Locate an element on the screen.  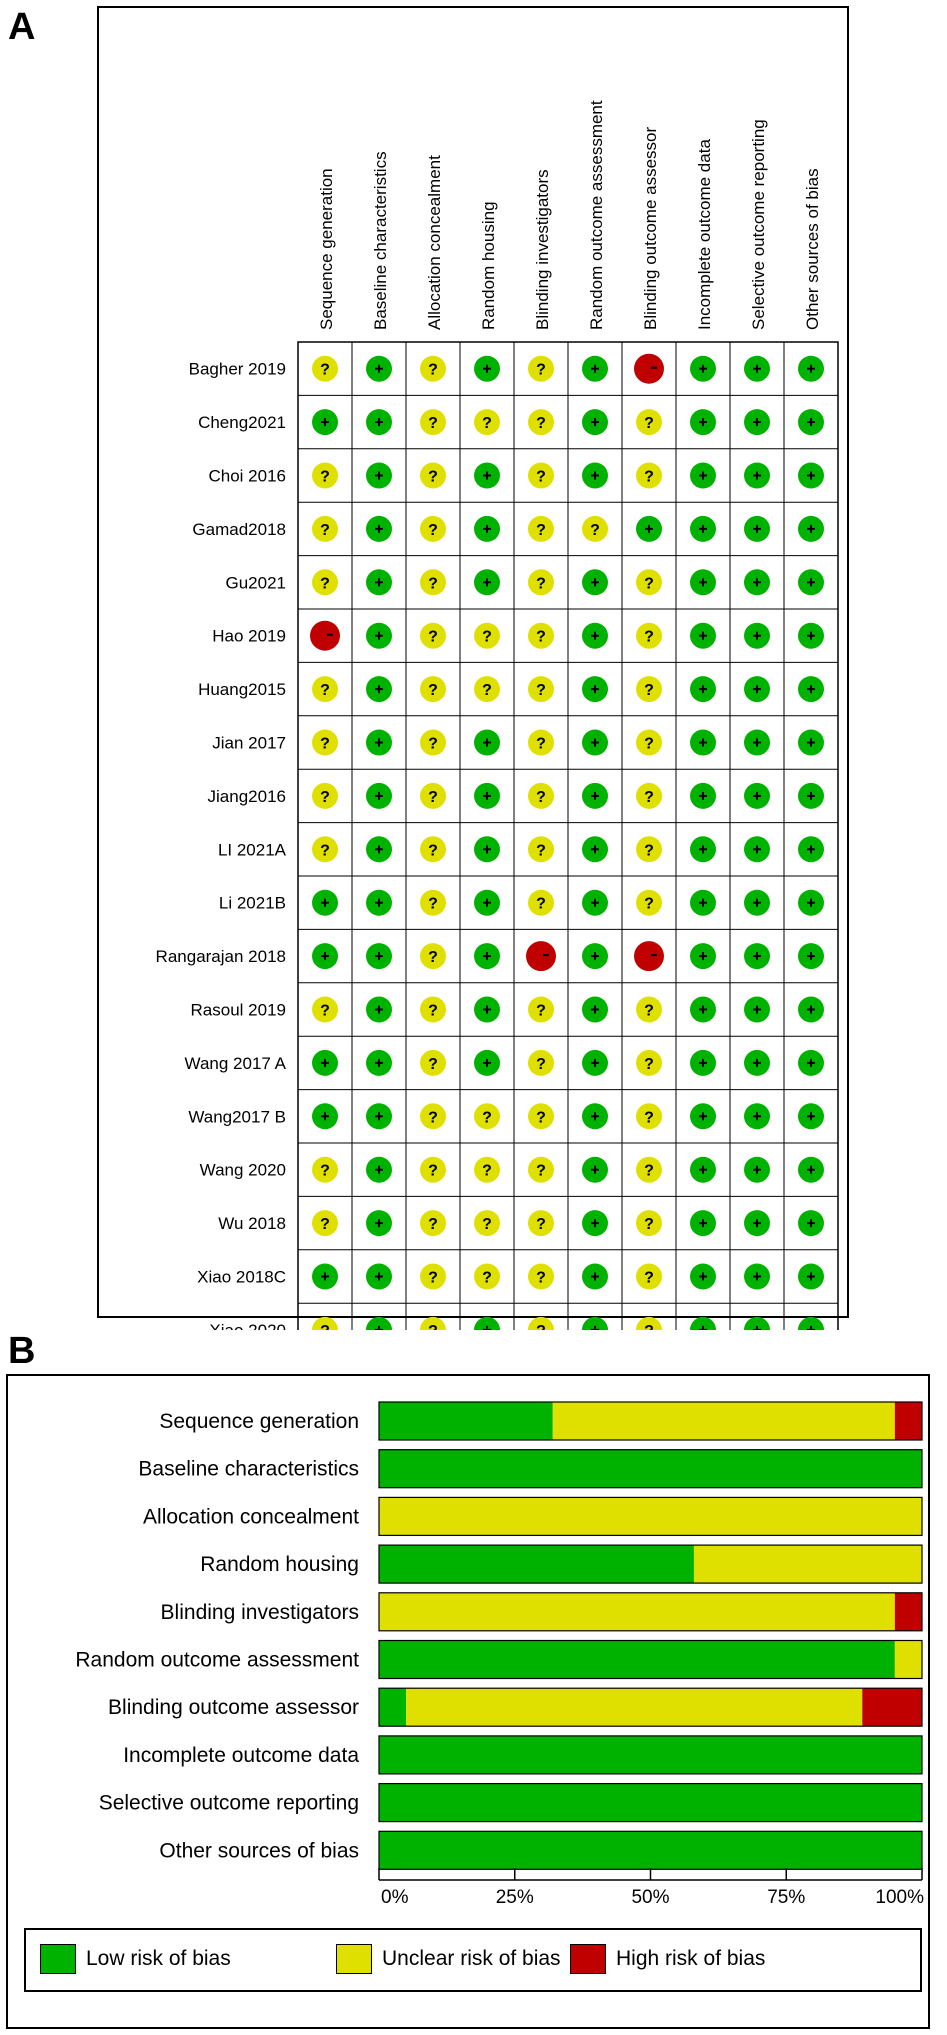
rating-mark-jian-2017-7: ? is located at coordinates (649, 742).